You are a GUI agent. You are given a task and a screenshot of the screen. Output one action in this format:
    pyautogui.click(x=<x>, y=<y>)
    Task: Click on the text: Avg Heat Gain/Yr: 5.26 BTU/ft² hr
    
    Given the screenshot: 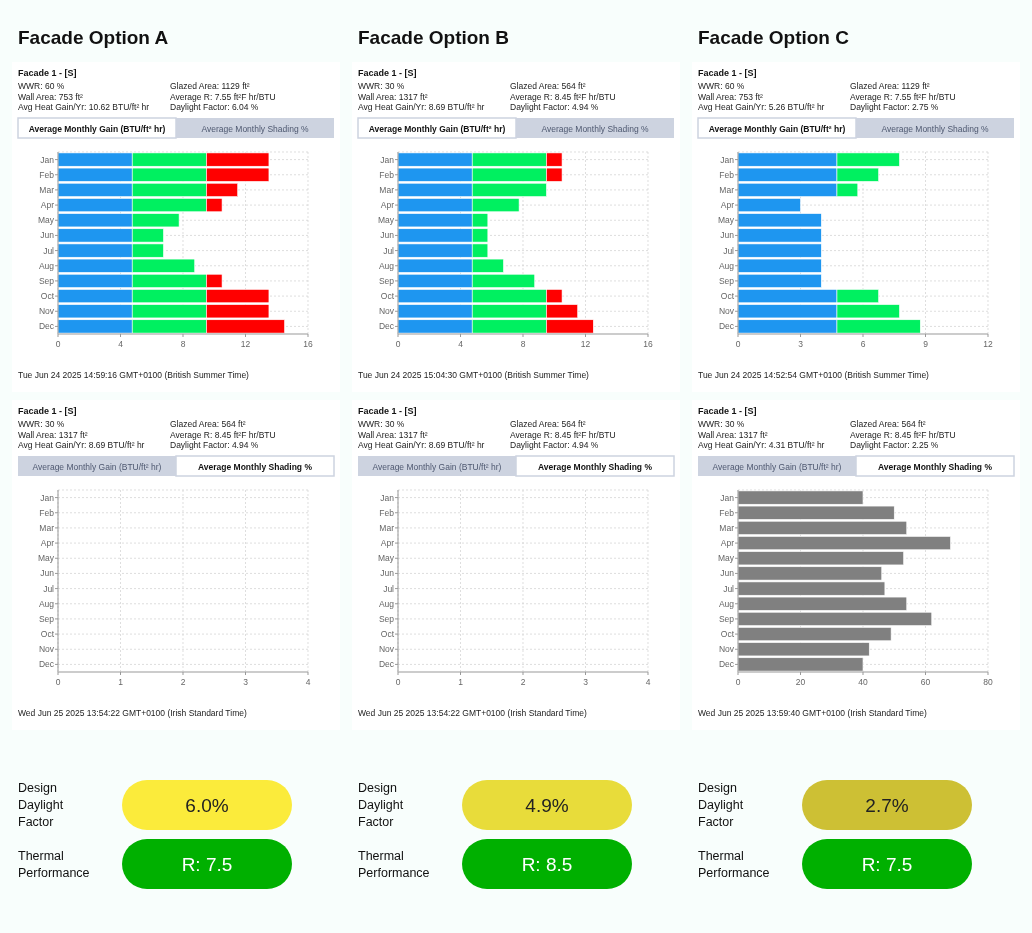 What is the action you would take?
    pyautogui.click(x=761, y=107)
    